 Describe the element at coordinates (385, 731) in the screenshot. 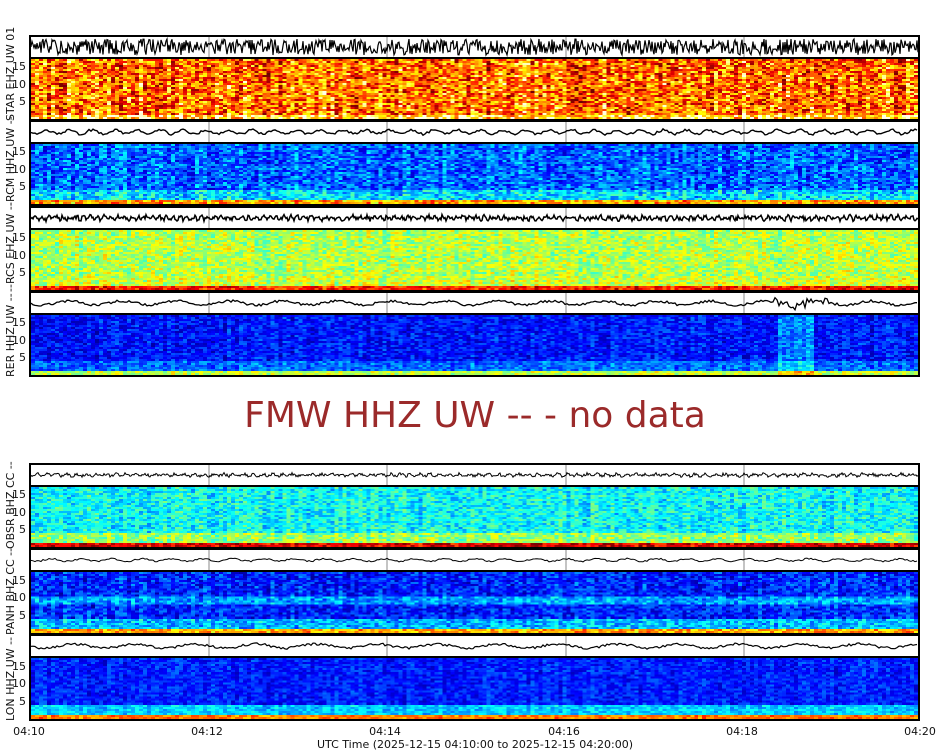

I see `x-tick-0414: 04:14` at that location.